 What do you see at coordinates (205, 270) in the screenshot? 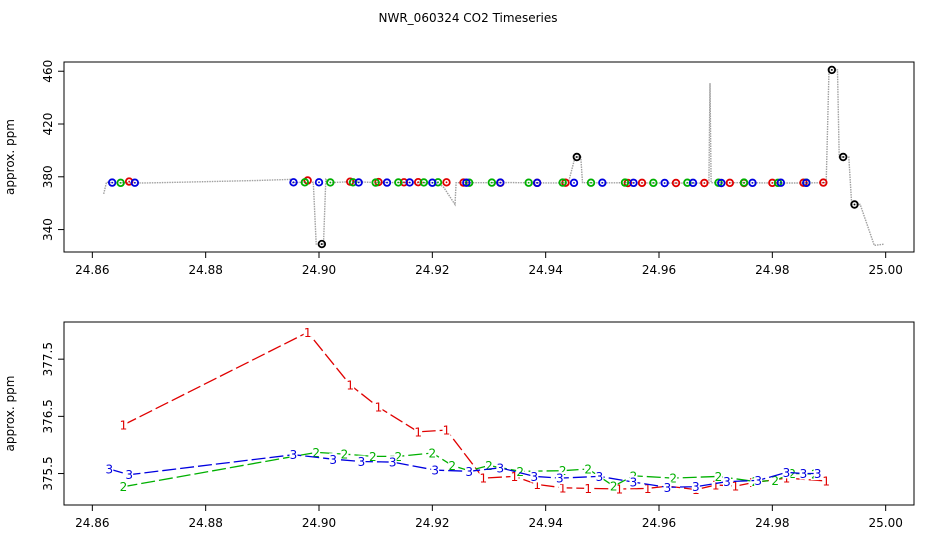
I see `x-tick-label: 24.88` at bounding box center [205, 270].